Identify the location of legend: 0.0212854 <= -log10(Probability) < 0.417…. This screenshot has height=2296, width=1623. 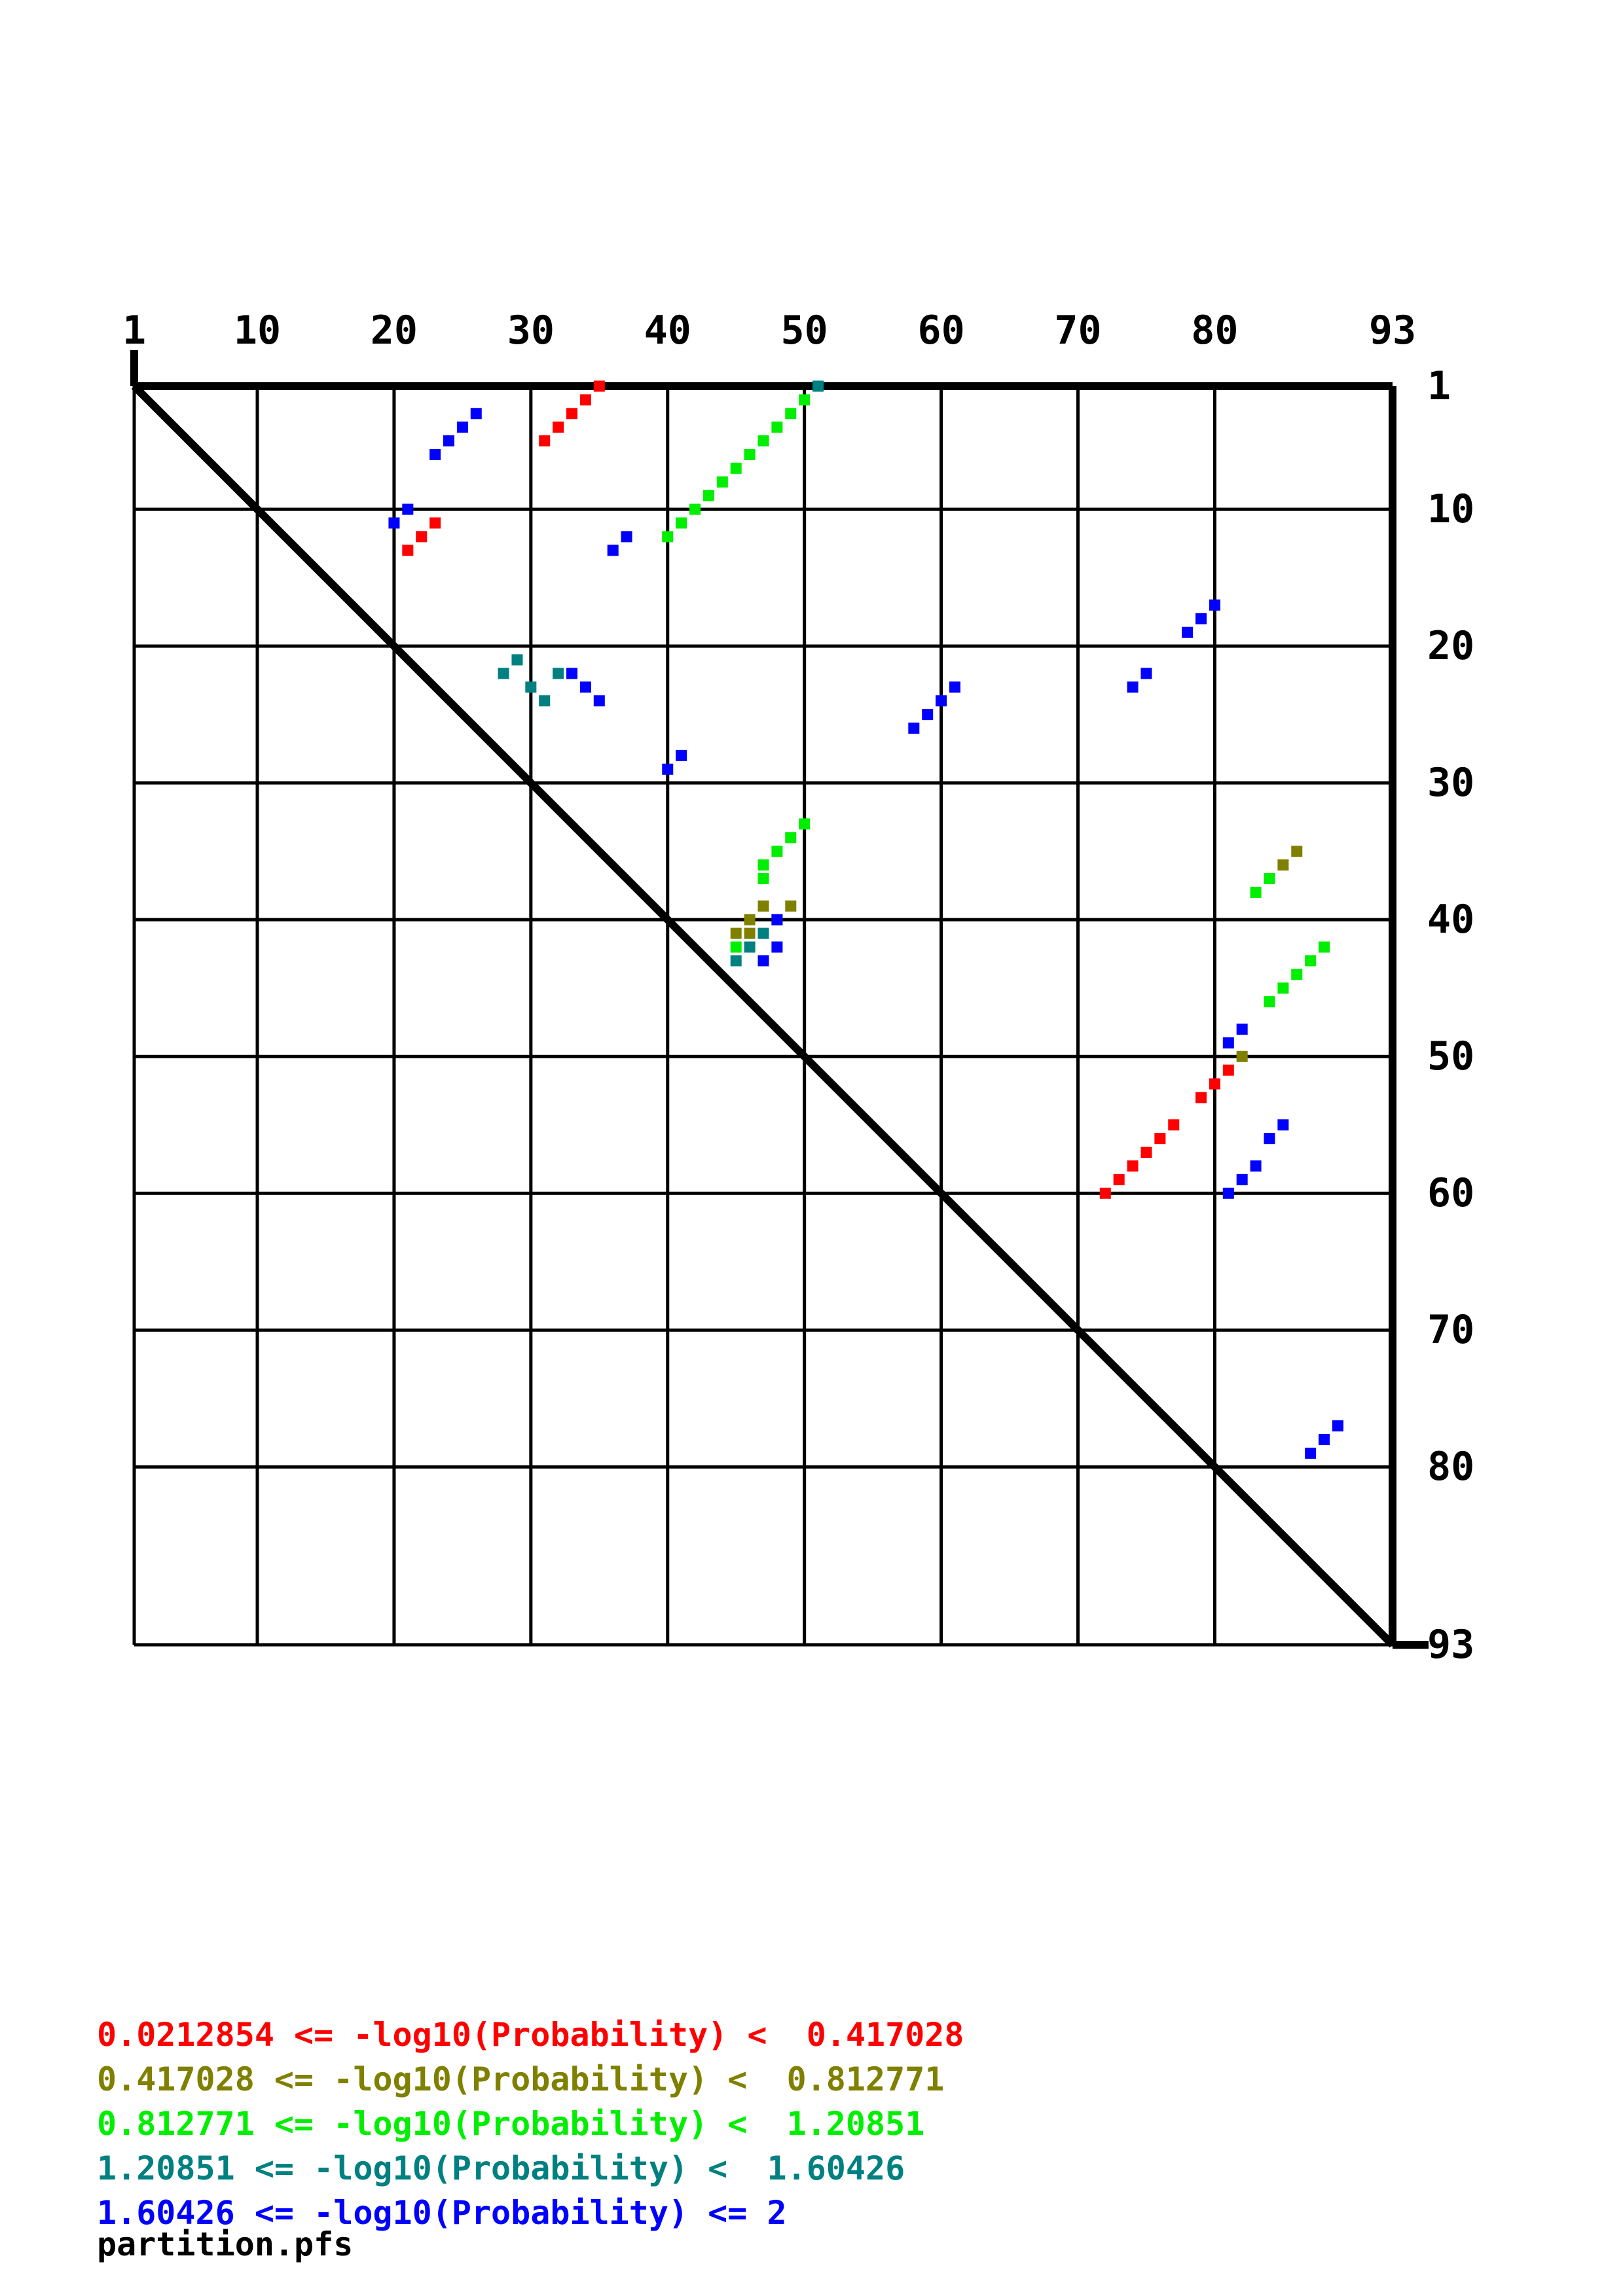
(817, 2124).